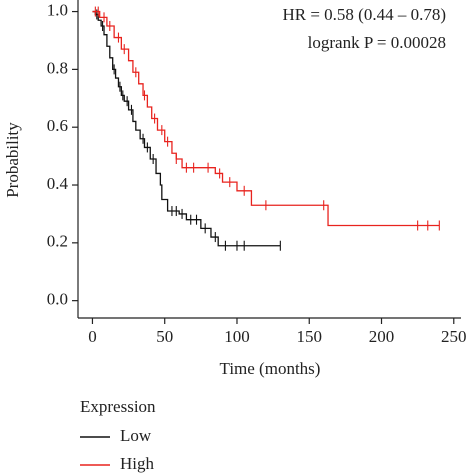  What do you see at coordinates (136, 435) in the screenshot?
I see `legend-label: Low` at bounding box center [136, 435].